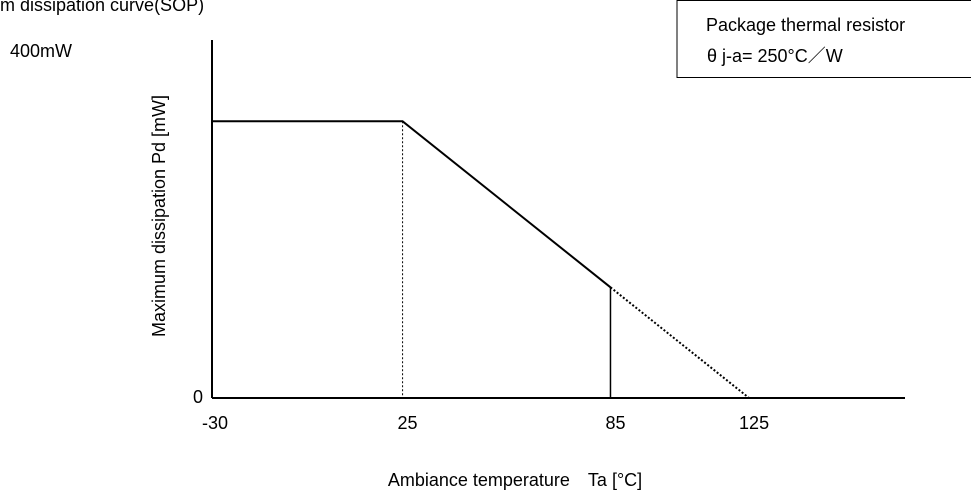 The height and width of the screenshot is (495, 971). I want to click on y-tick-label: 400mW, so click(41, 51).